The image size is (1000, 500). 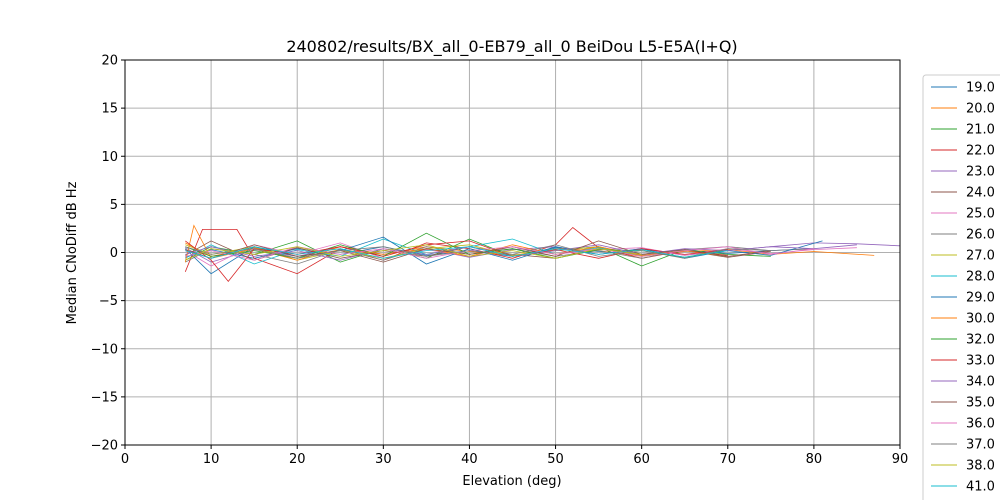 What do you see at coordinates (109, 157) in the screenshot?
I see `y-tick-label: 10` at bounding box center [109, 157].